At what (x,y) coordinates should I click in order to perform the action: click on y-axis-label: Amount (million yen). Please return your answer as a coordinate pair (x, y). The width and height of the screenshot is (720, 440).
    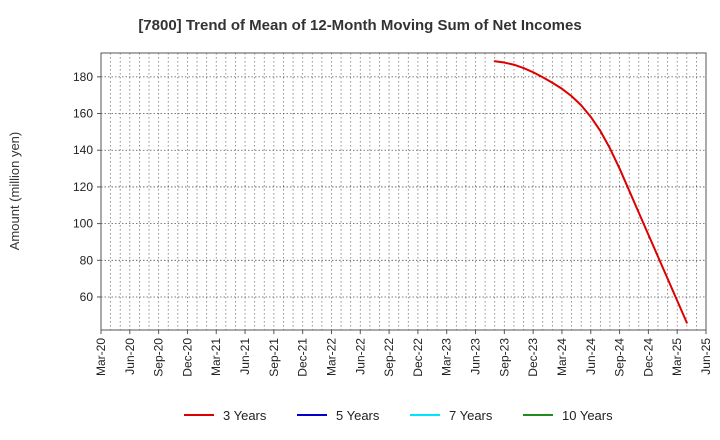
    Looking at the image, I should click on (14, 191).